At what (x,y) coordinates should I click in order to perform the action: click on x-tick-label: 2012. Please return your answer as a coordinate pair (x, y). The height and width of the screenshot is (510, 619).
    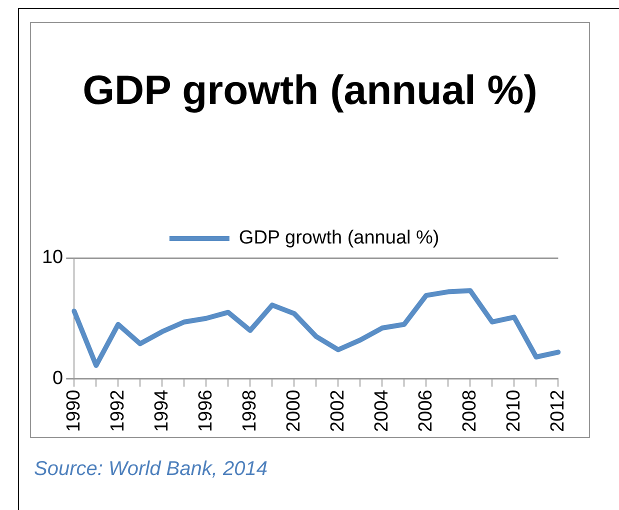
    Looking at the image, I should click on (557, 411).